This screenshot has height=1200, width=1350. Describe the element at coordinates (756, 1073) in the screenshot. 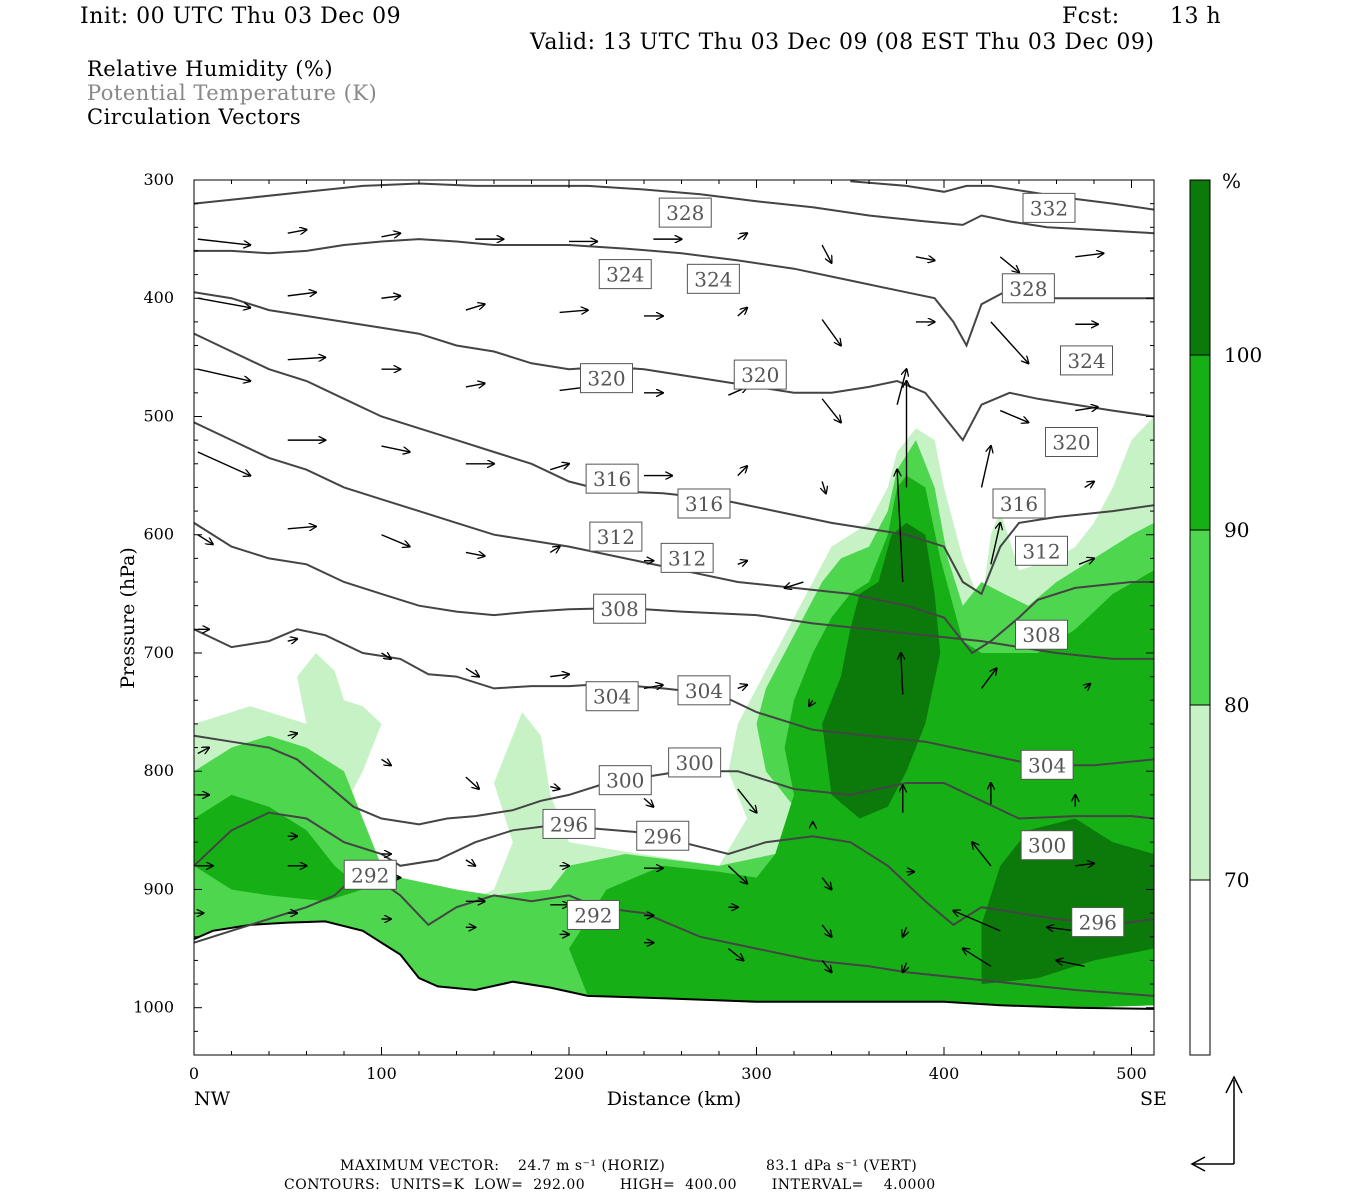

I see `x-tick-label: 300` at that location.